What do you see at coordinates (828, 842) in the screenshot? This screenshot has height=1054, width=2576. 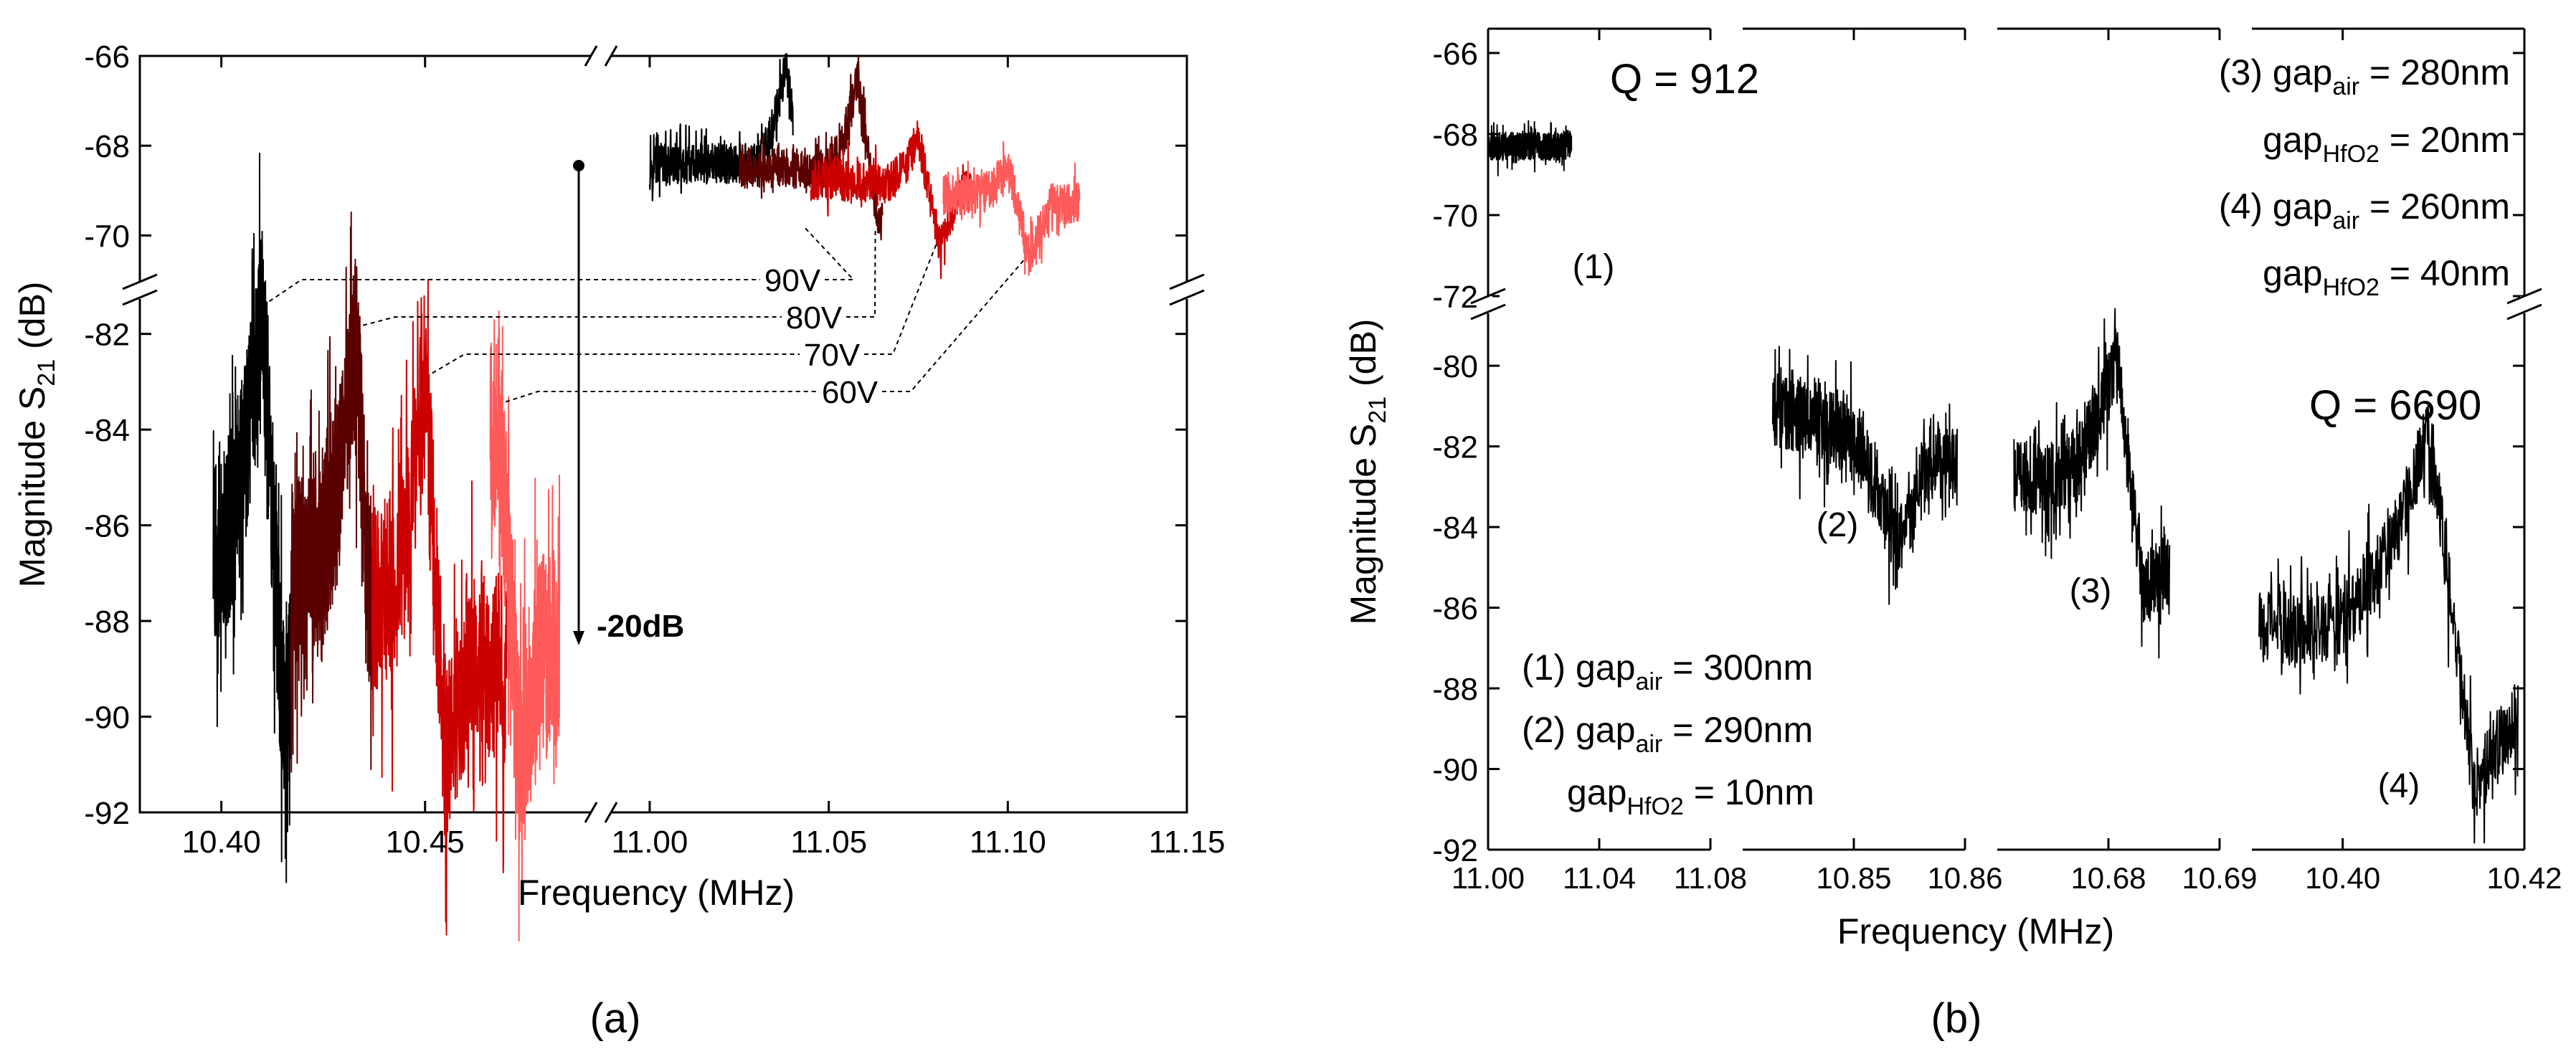 I see `panel-a-xtick-label: 11.05` at bounding box center [828, 842].